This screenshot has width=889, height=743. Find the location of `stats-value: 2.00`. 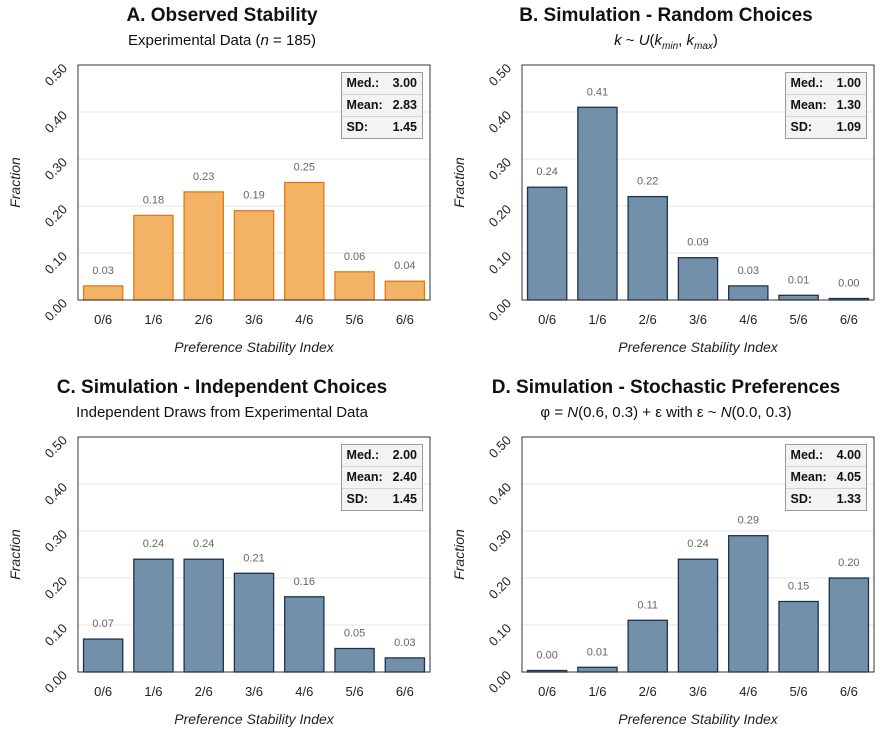

stats-value: 2.00 is located at coordinates (404, 455).